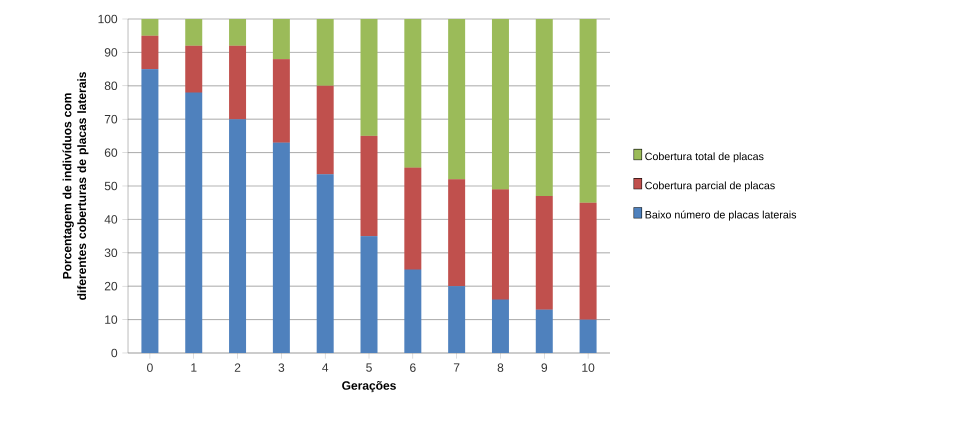  I want to click on x-tick-label: 1, so click(193, 367).